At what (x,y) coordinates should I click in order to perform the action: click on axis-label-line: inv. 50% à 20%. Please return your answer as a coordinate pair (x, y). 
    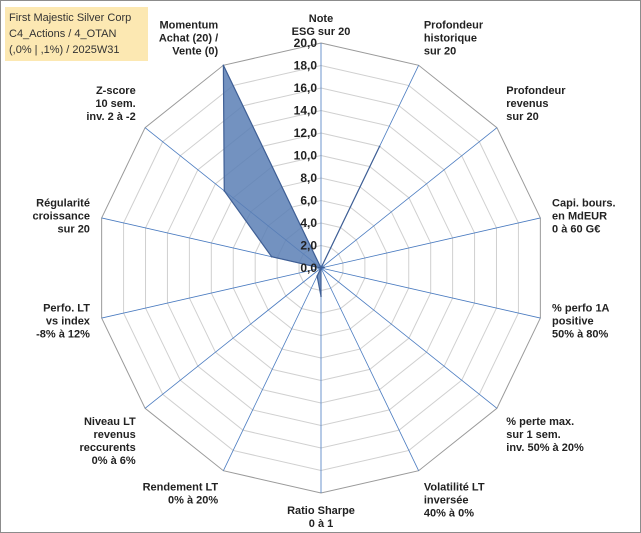
    Looking at the image, I should click on (545, 448).